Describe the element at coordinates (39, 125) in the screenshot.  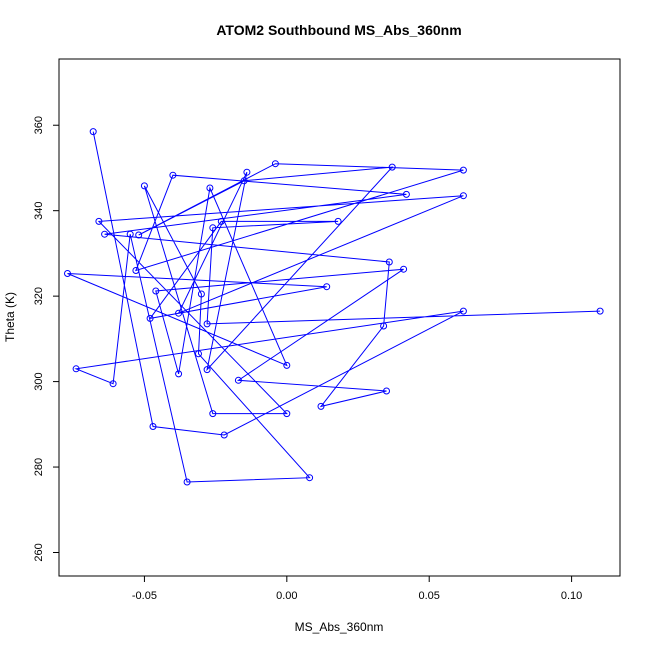
I see `y-tick-label: 360` at that location.